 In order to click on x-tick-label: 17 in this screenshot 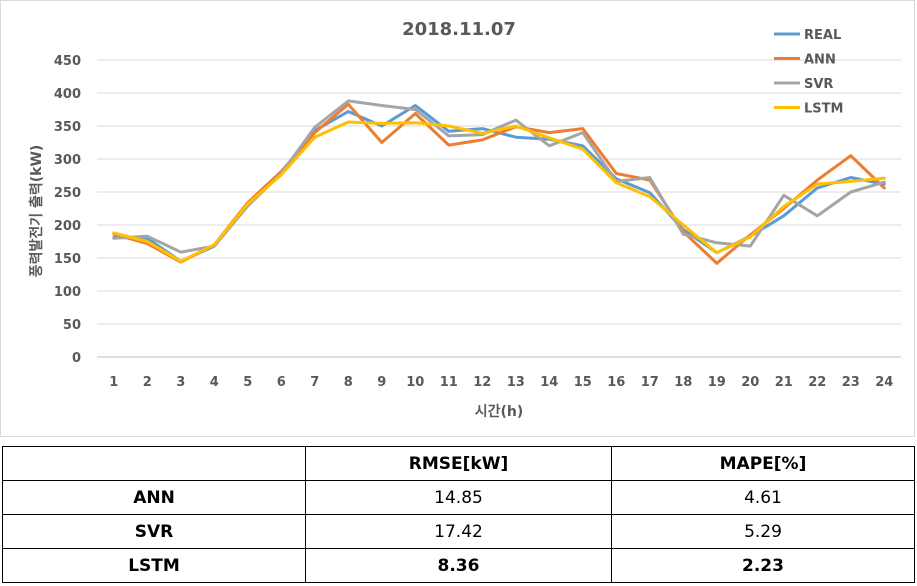, I will do `click(650, 382)`.